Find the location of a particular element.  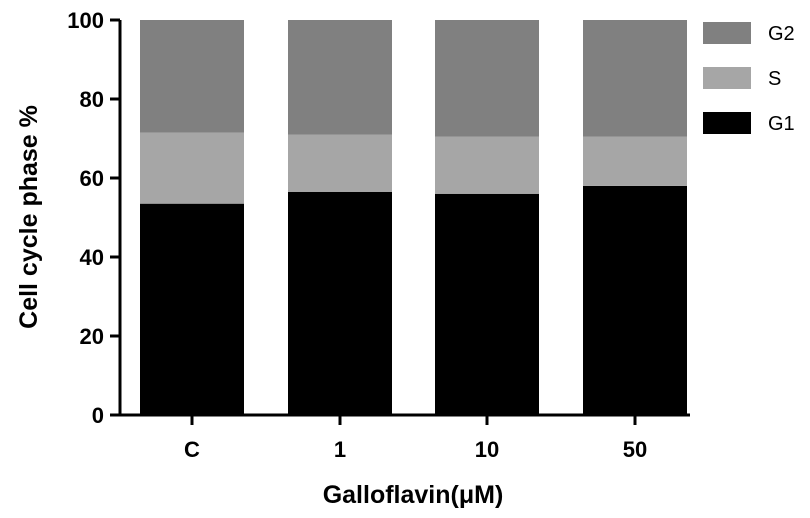

bar-g2-c is located at coordinates (192, 76).